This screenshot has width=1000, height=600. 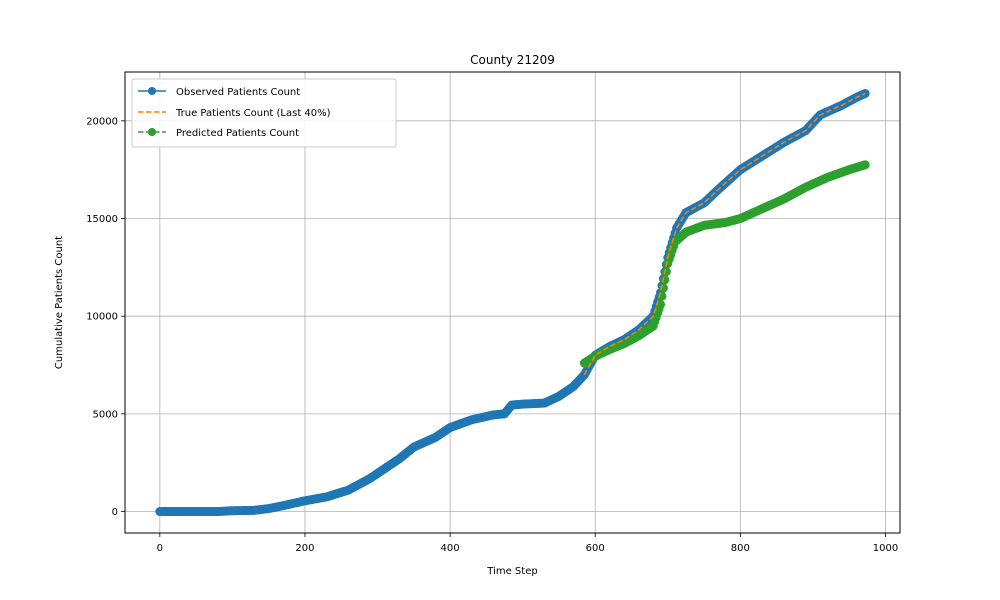 I want to click on y-tick-label: 10000, so click(x=102, y=317).